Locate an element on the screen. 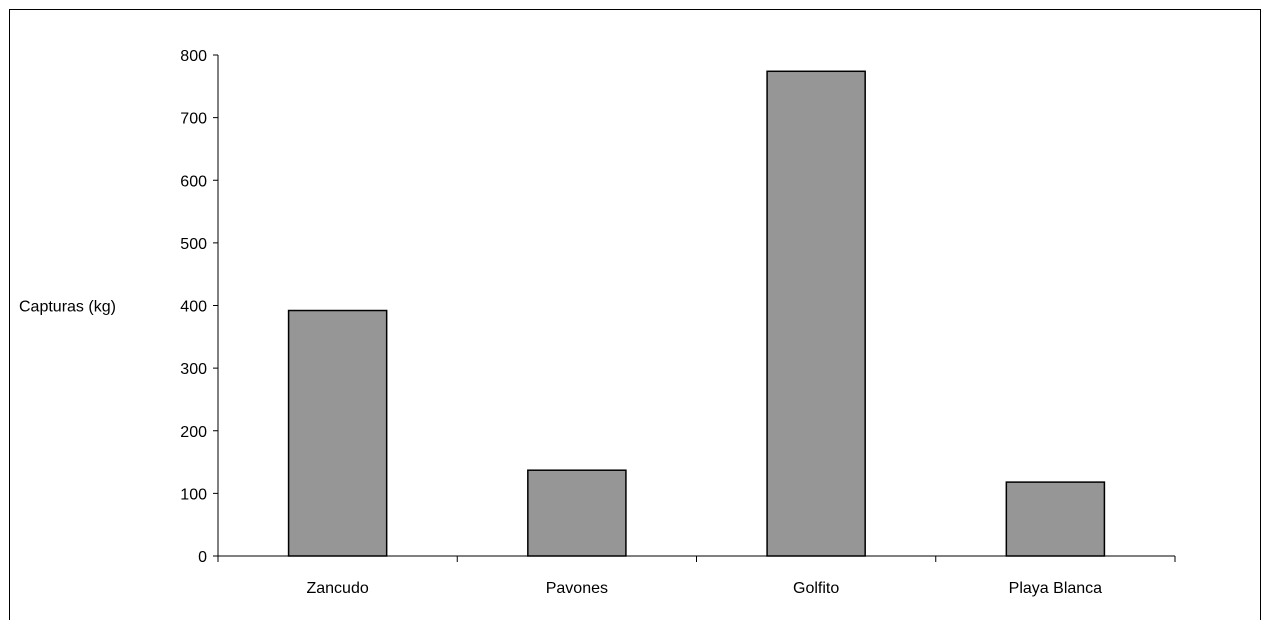 The height and width of the screenshot is (620, 1262). y-axis-title: Capturas (kg) is located at coordinates (67, 307).